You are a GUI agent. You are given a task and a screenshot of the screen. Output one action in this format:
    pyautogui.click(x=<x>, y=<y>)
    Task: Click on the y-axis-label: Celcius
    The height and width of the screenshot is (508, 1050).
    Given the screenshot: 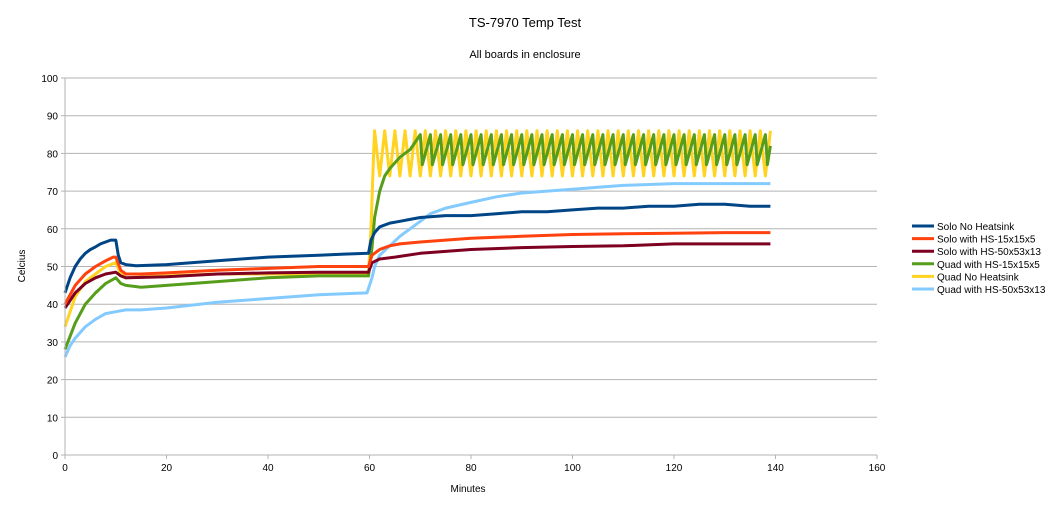 What is the action you would take?
    pyautogui.click(x=22, y=266)
    